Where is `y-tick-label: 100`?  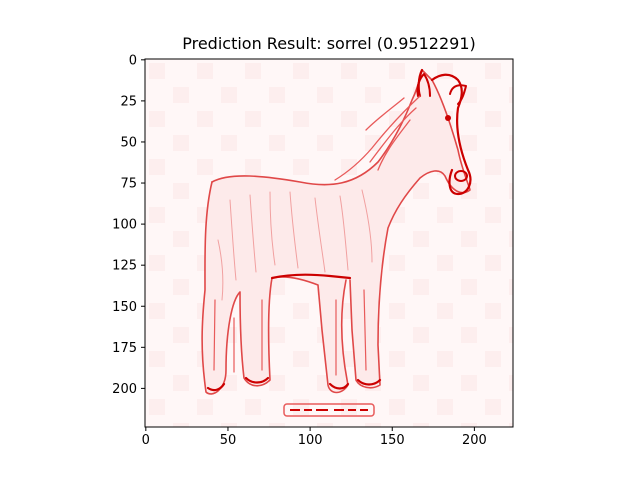 y-tick-label: 100 is located at coordinates (124, 225).